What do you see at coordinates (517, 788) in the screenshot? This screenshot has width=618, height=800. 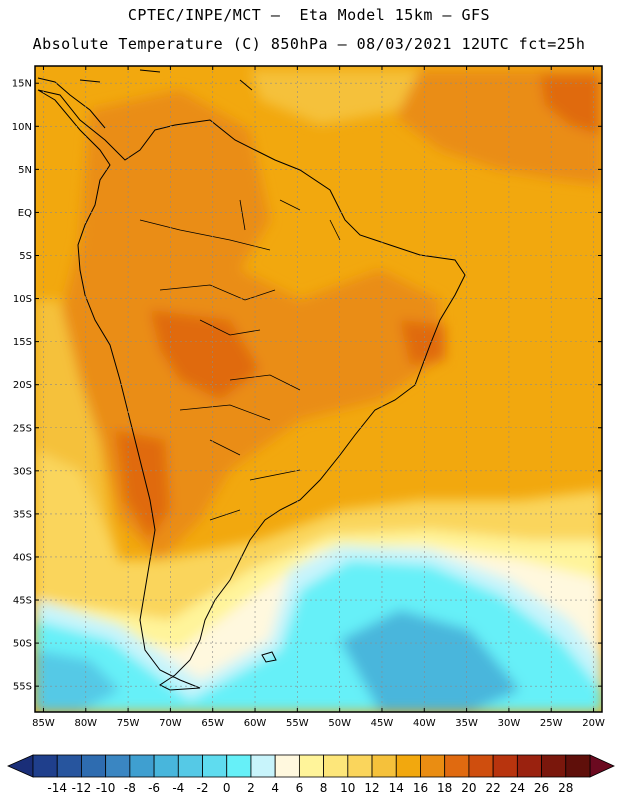 I see `colorbar-label: 24` at bounding box center [517, 788].